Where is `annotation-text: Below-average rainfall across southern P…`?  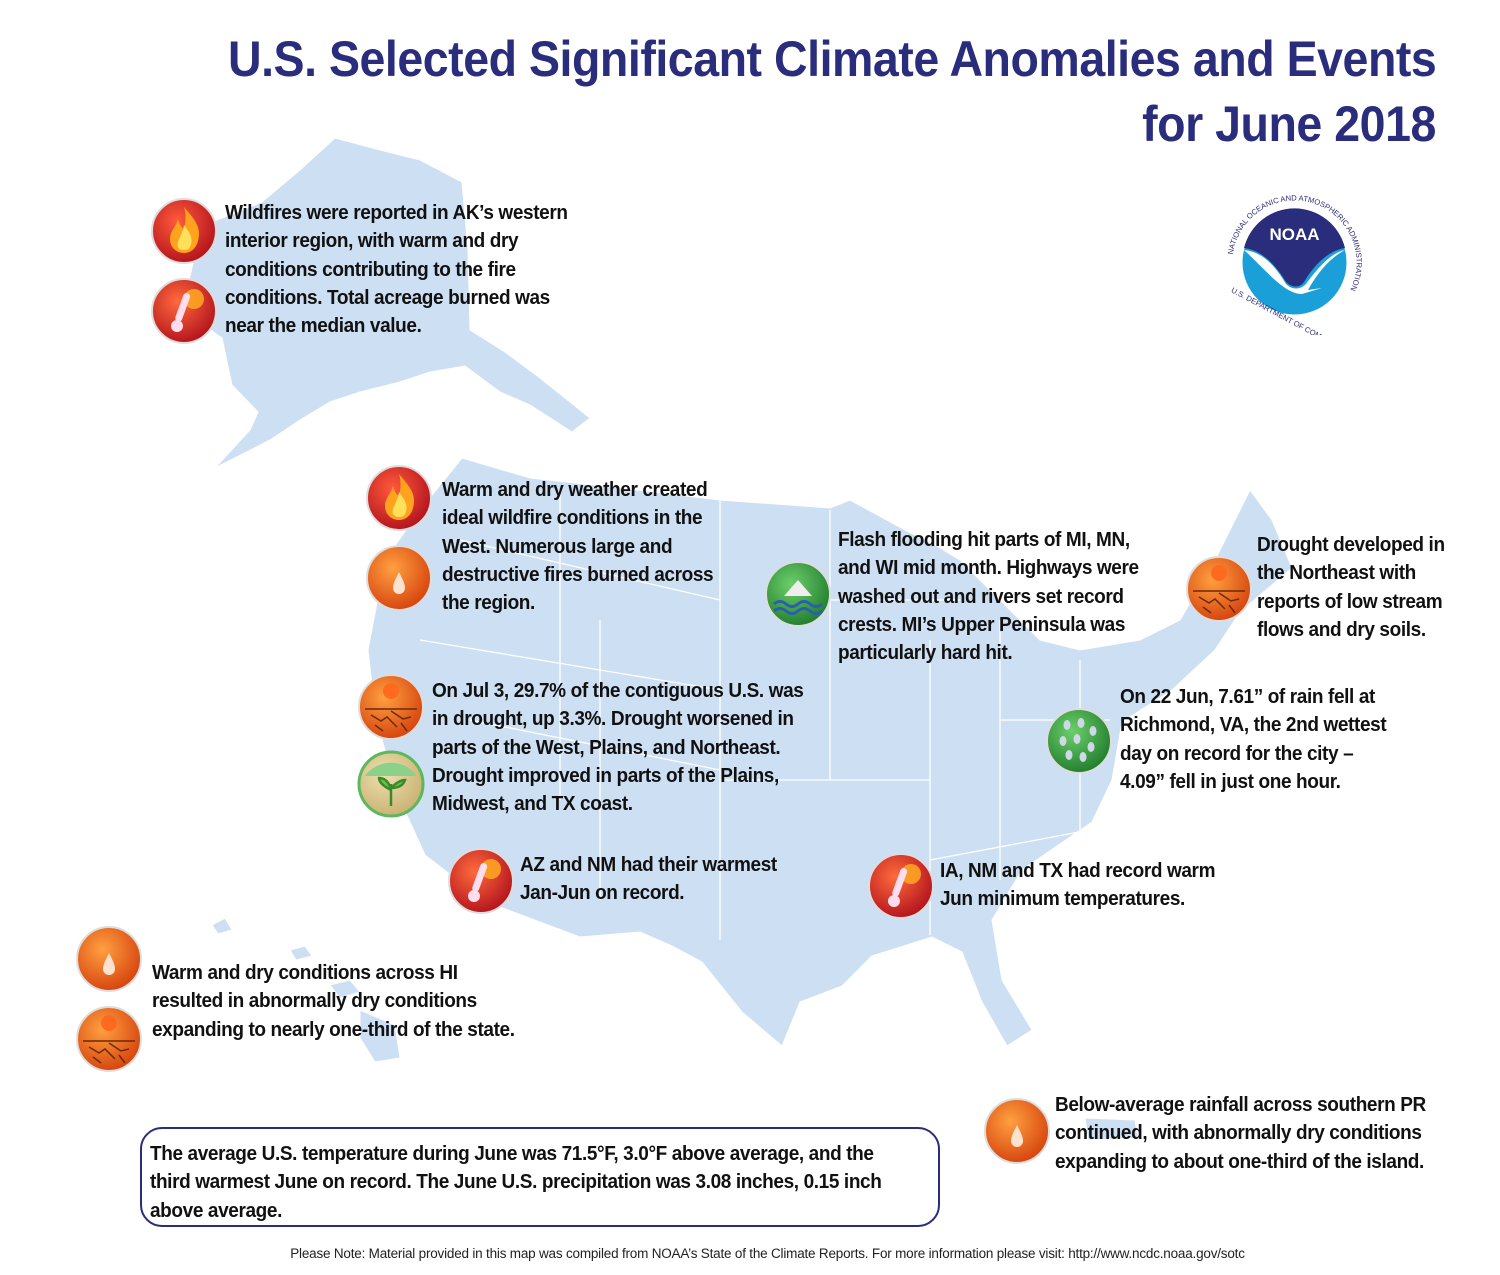 annotation-text: Below-average rainfall across southern P… is located at coordinates (1240, 1133).